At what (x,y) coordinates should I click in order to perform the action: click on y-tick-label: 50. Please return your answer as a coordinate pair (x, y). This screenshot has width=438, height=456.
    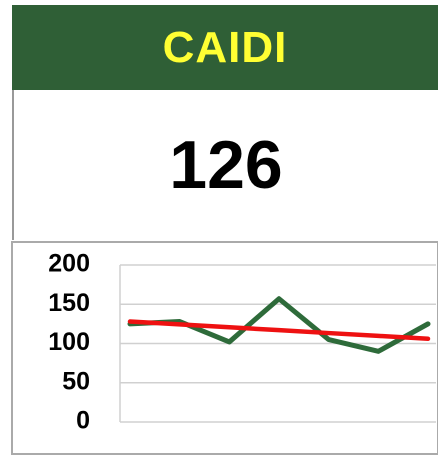
    Looking at the image, I should click on (76, 381).